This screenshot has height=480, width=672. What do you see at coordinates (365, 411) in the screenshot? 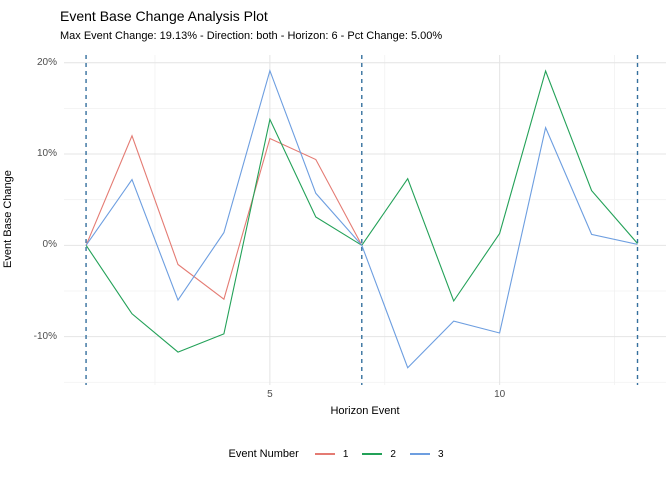
I see `x-axis-title: Horizon Event` at bounding box center [365, 411].